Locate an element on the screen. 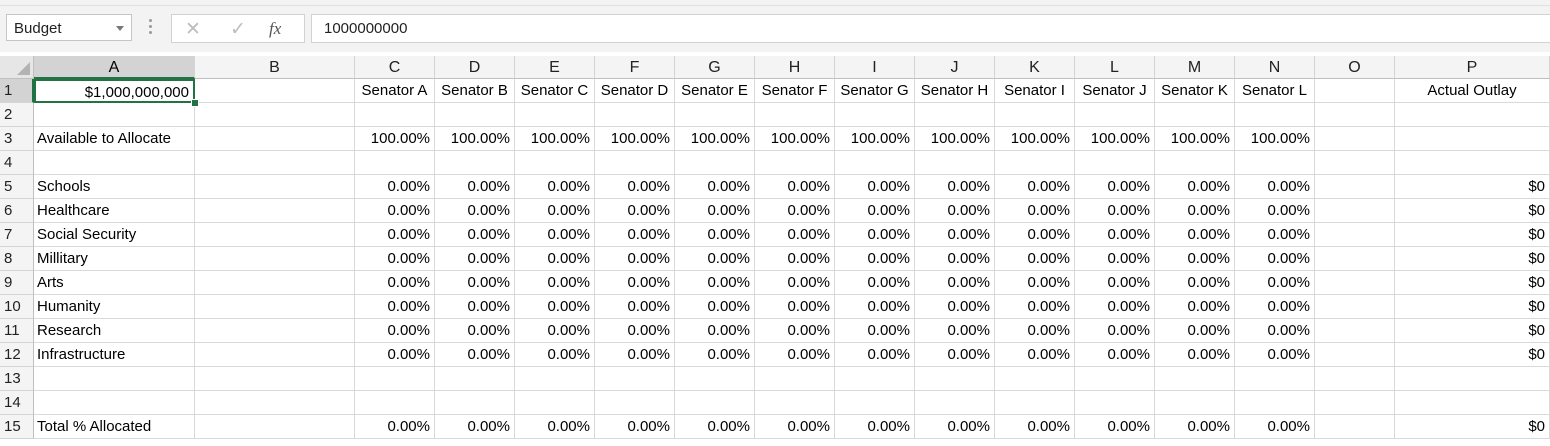  cell-k3: 100.00% is located at coordinates (1035, 139).